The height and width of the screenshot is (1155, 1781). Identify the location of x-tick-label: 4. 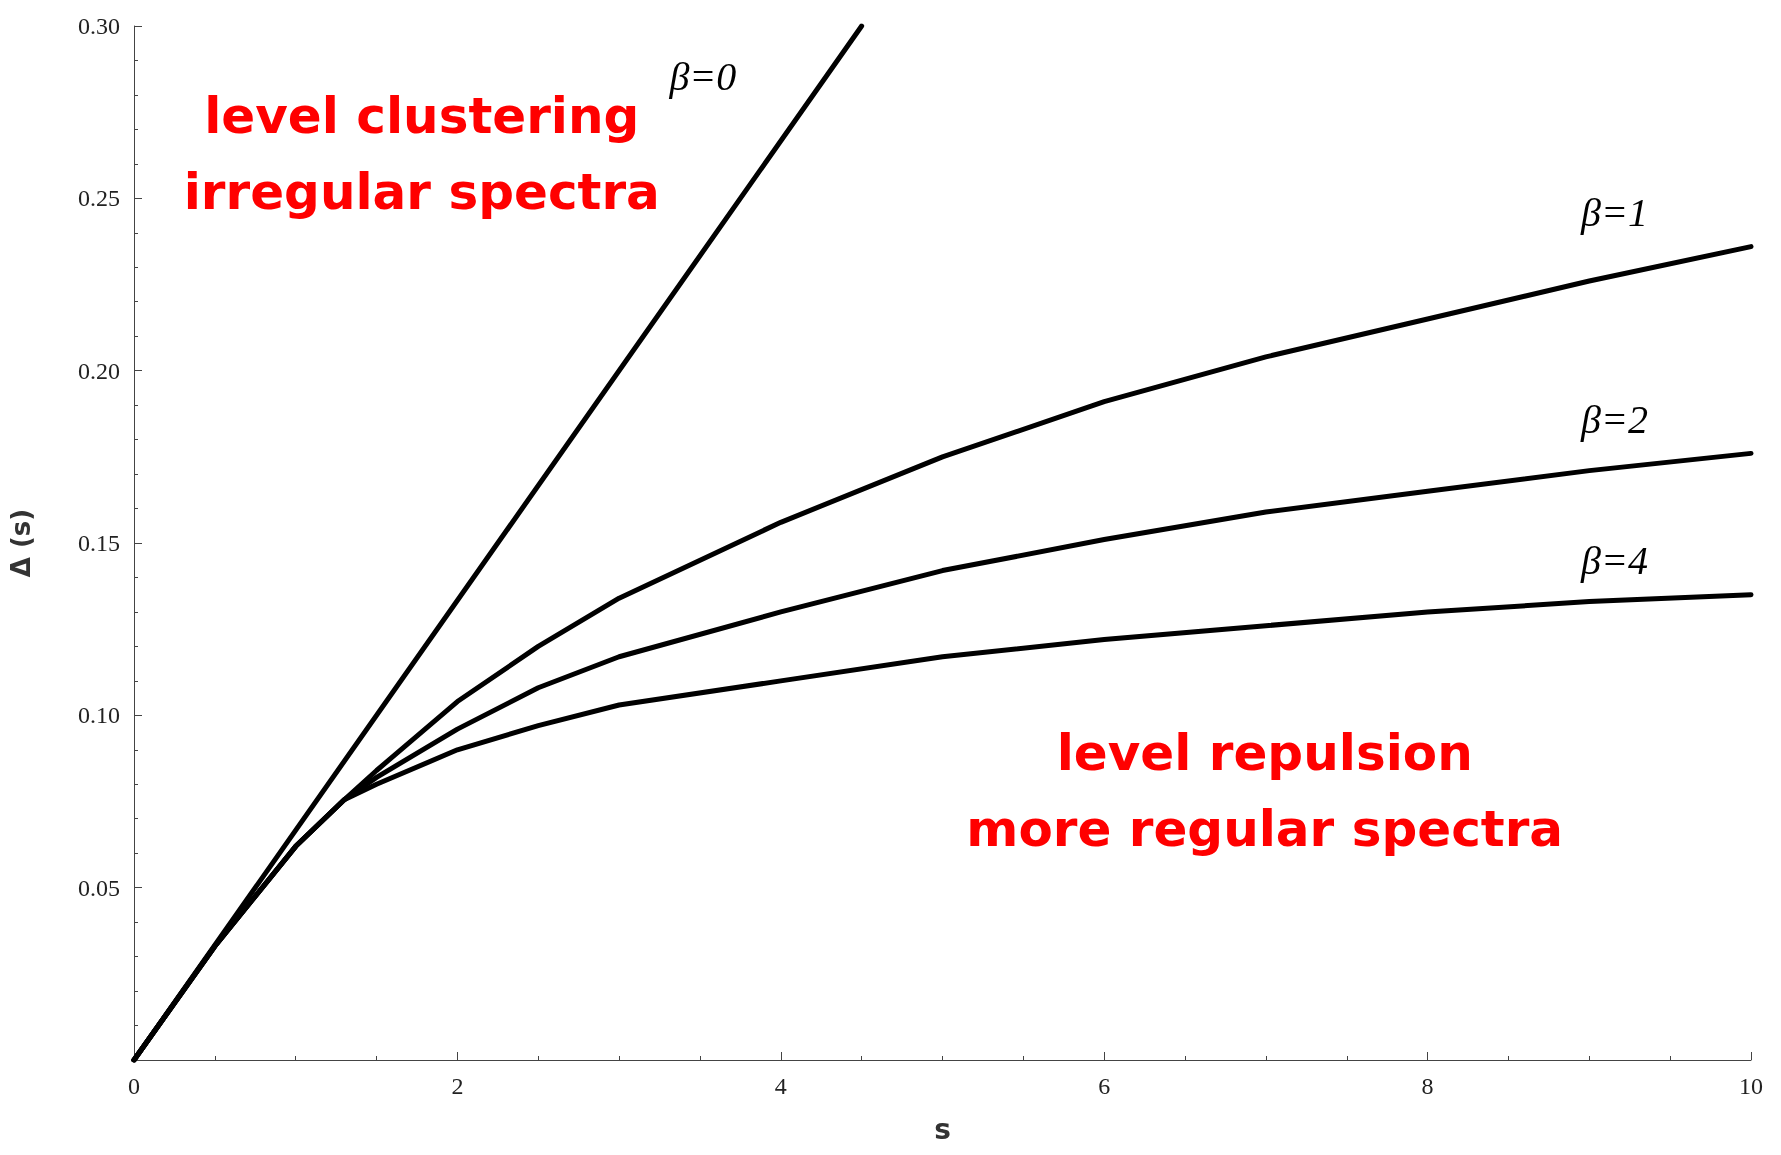
(780, 1086).